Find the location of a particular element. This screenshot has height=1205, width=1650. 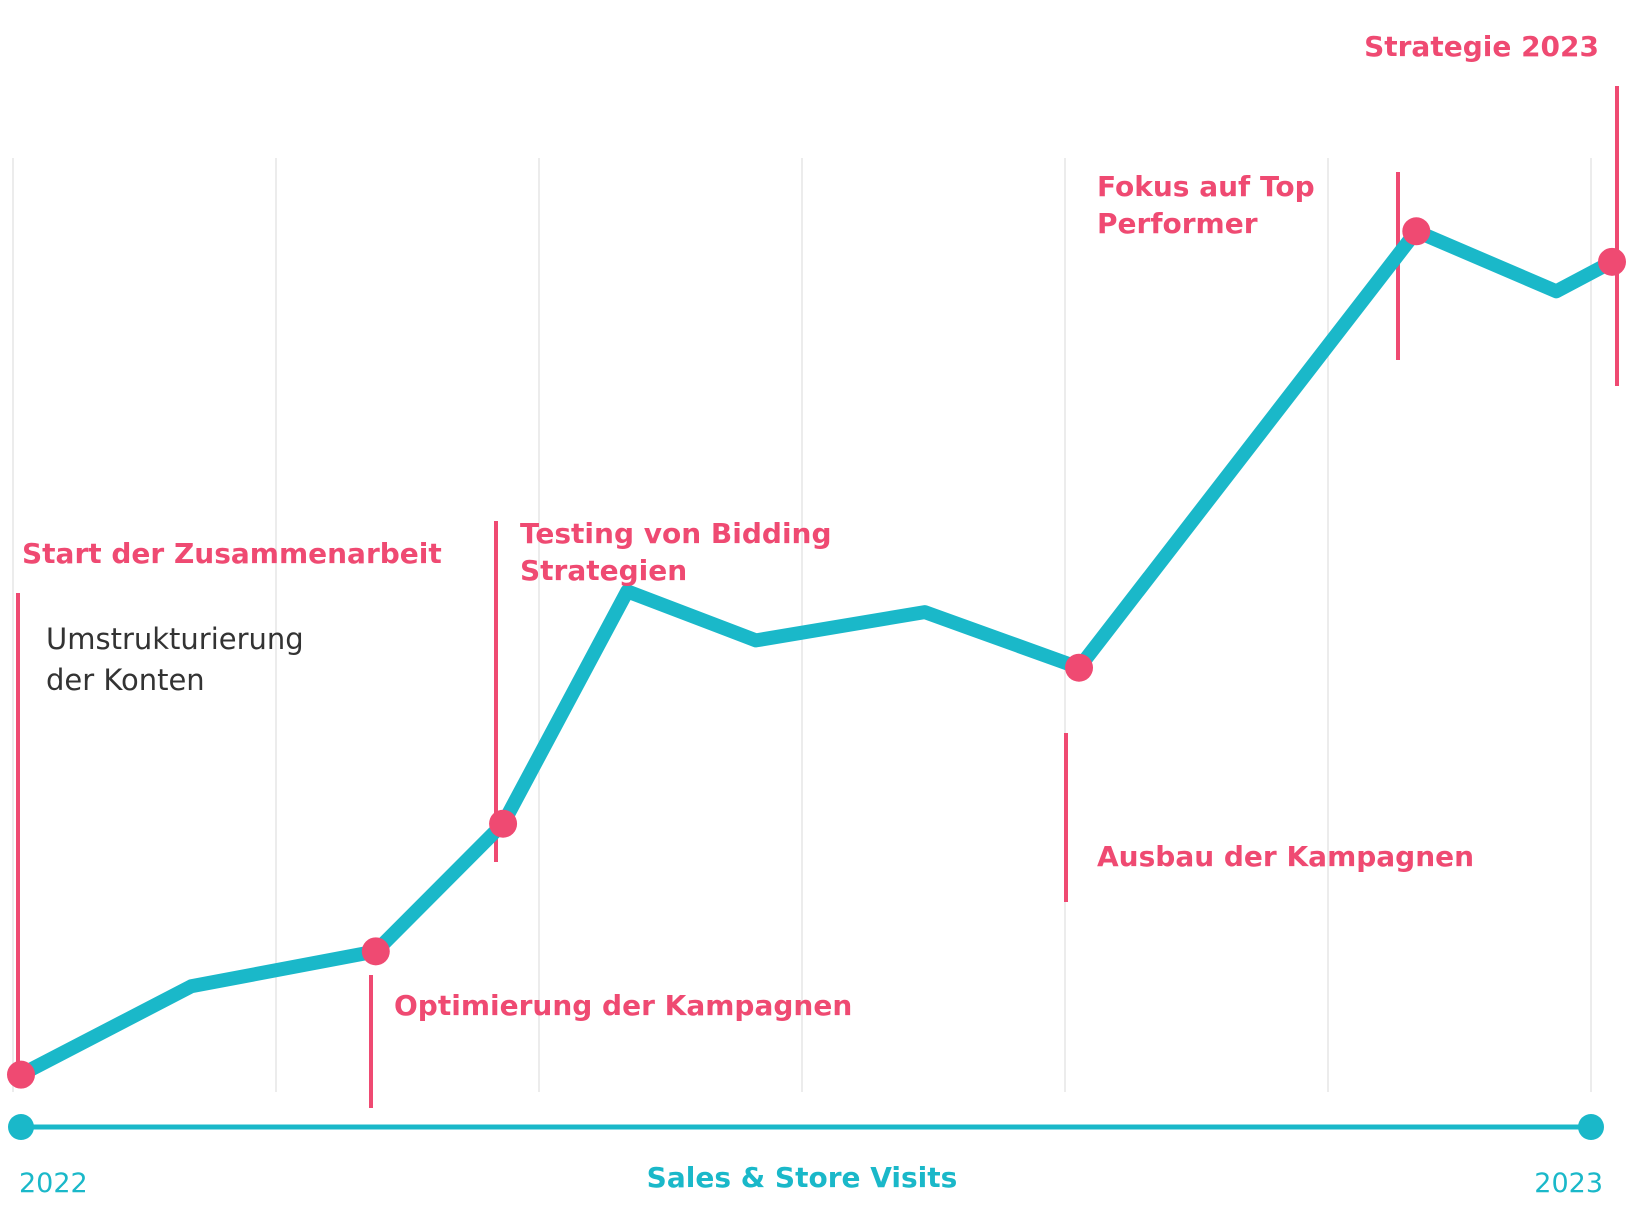

annotation-label: Optimierung der Kampagnen is located at coordinates (623, 1005).